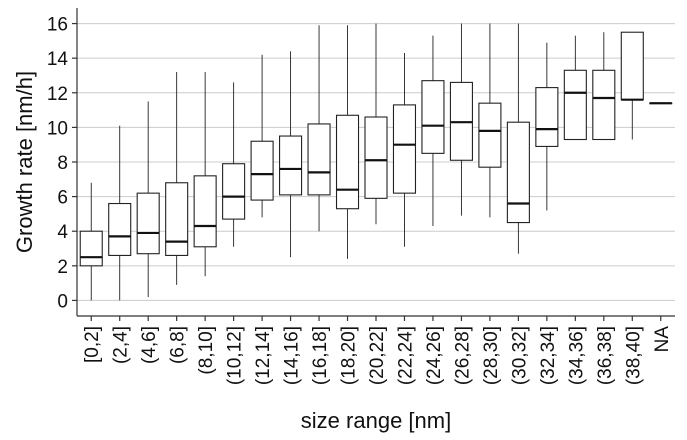 This screenshot has height=440, width=687. What do you see at coordinates (121, 345) in the screenshot?
I see `x-tick-label: (2,4]` at bounding box center [121, 345].